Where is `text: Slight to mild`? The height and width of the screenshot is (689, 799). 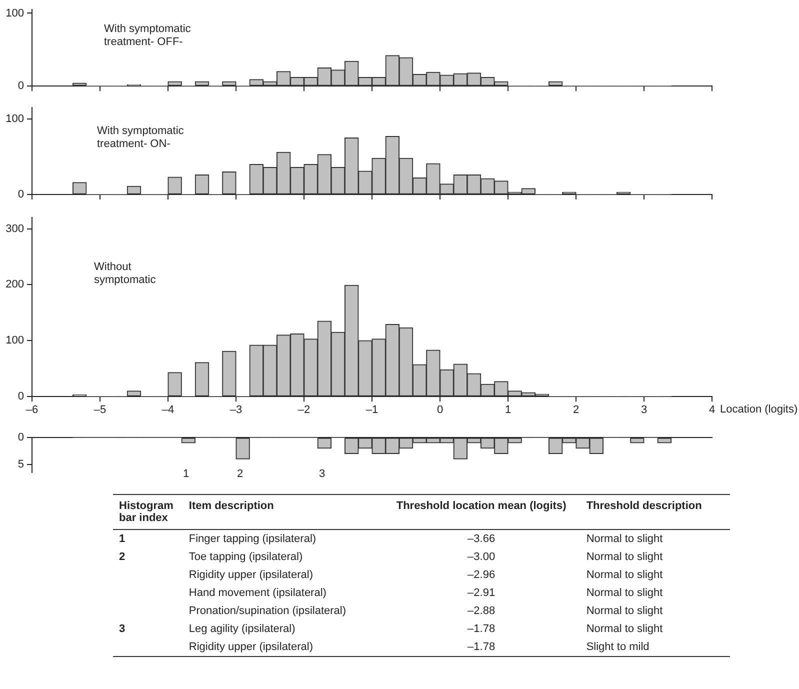
text: Slight to mild is located at coordinates (618, 647).